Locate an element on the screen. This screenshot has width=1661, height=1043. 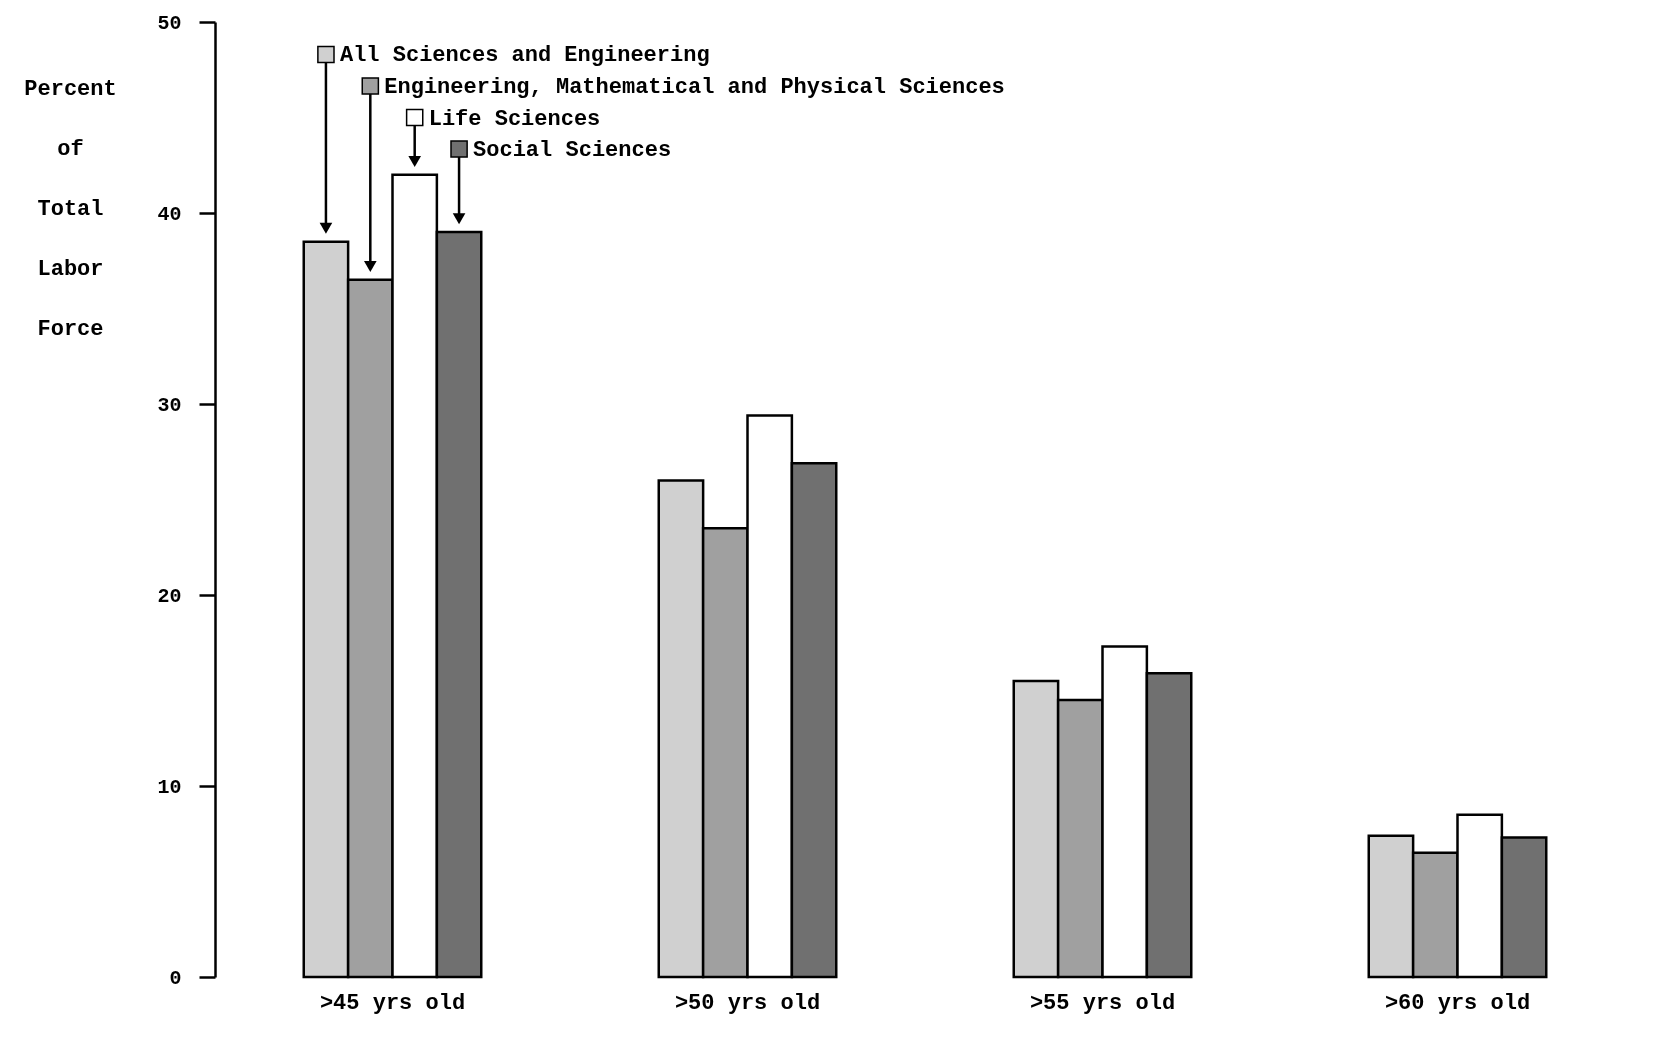
x-tick-label: >60 yrs old is located at coordinates (1457, 1003).